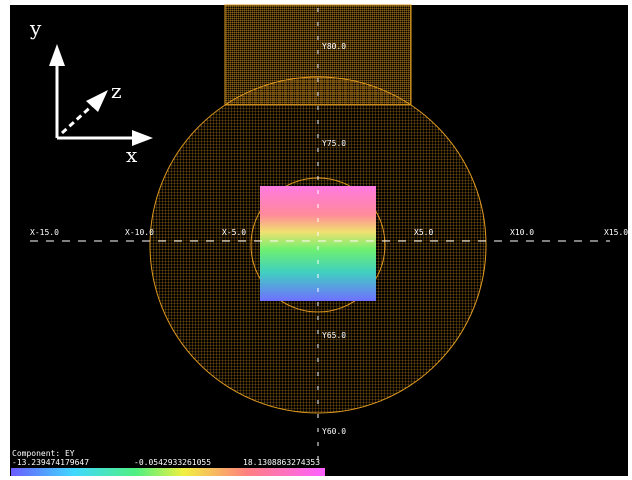 Image resolution: width=632 pixels, height=480 pixels. What do you see at coordinates (116, 91) in the screenshot?
I see `triad-z: z` at bounding box center [116, 91].